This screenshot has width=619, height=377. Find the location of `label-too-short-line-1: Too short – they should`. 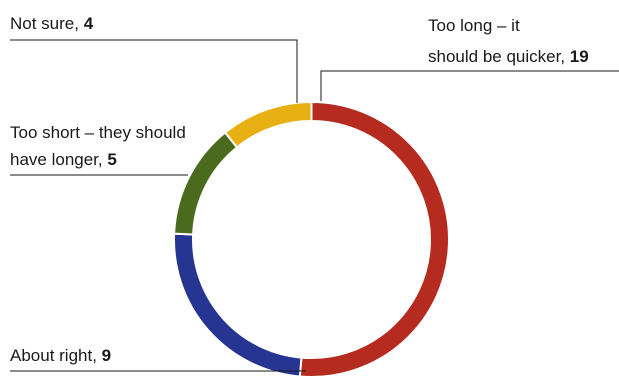

label-too-short-line-1: Too short – they should is located at coordinates (98, 132).